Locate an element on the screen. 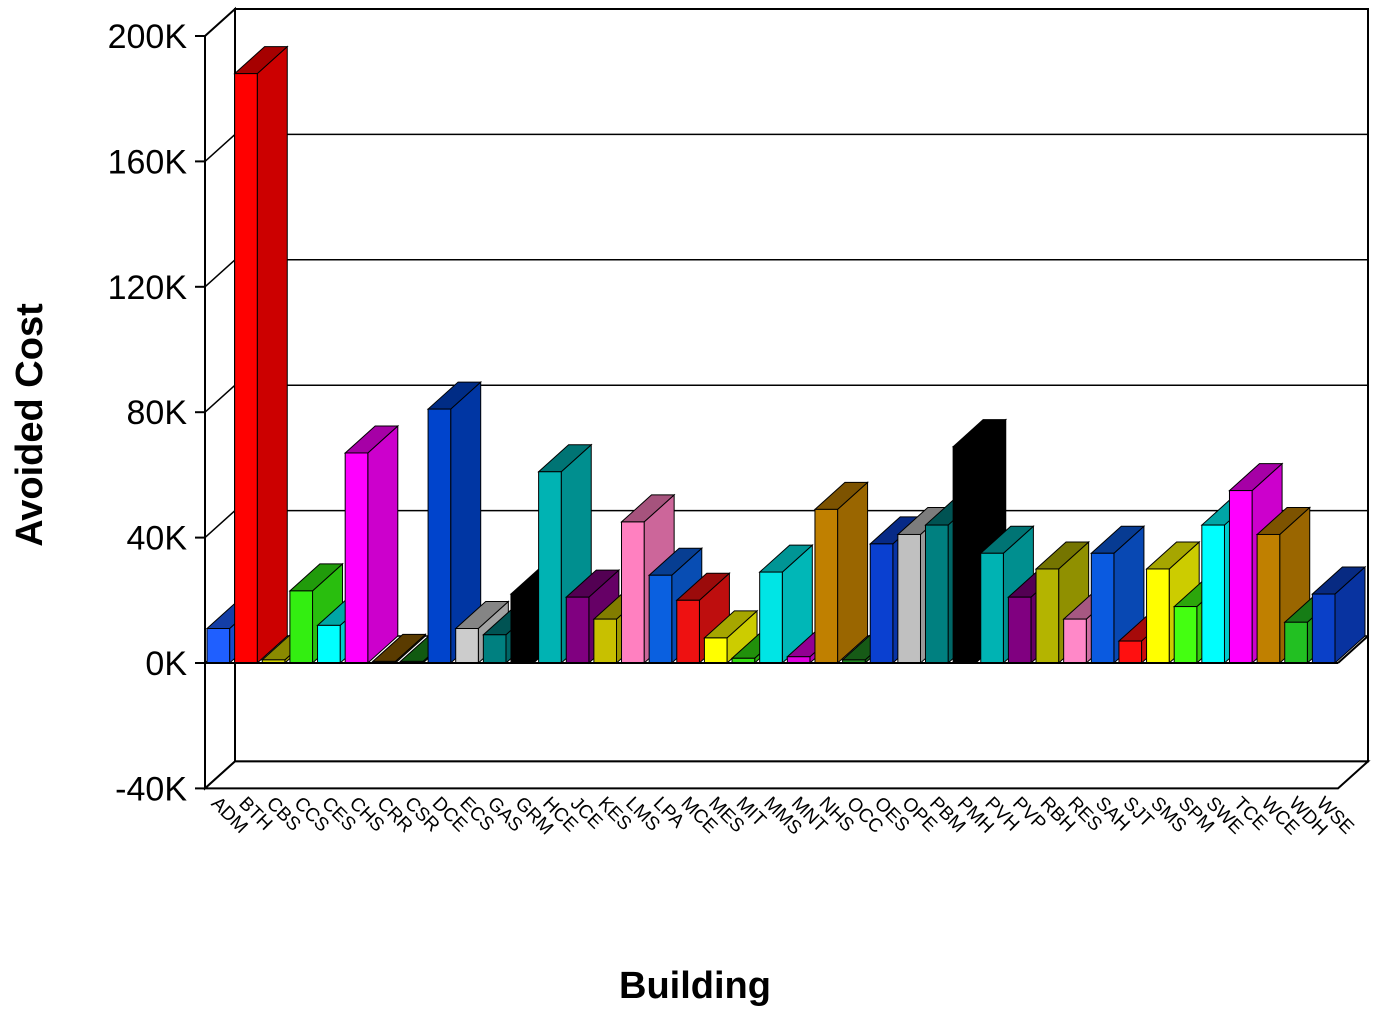 Image resolution: width=1375 pixels, height=1009 pixels. bar-MMS is located at coordinates (786, 604).